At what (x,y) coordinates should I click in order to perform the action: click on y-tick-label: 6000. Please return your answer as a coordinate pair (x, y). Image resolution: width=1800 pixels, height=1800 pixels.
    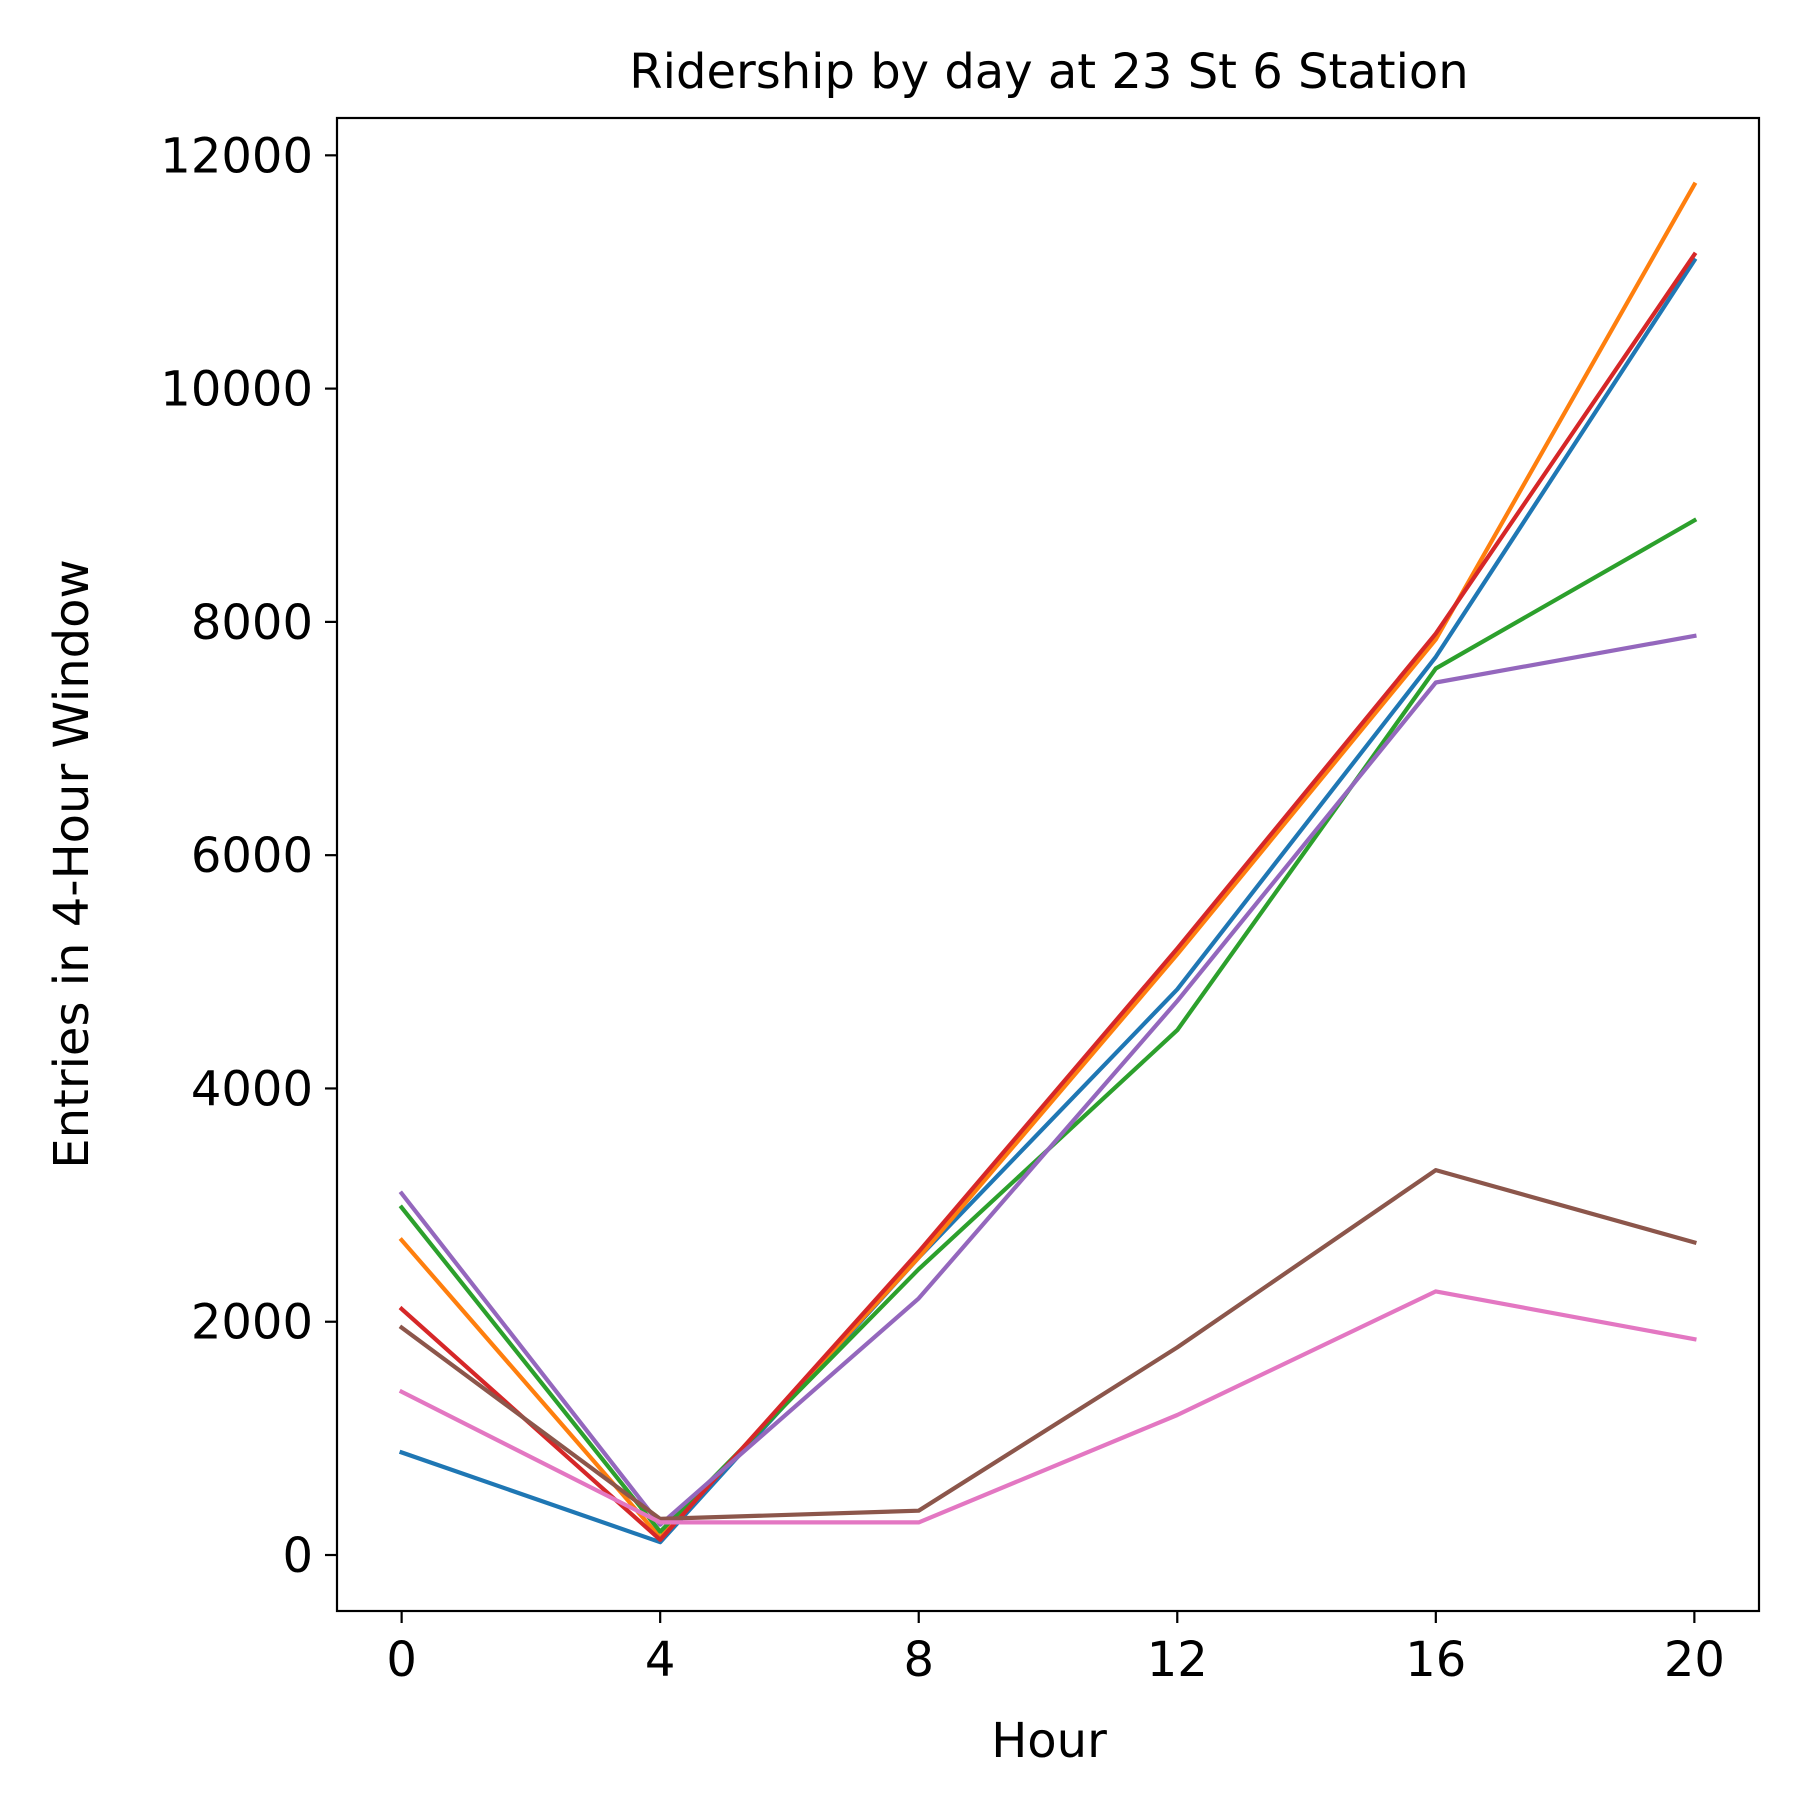
    Looking at the image, I should click on (252, 856).